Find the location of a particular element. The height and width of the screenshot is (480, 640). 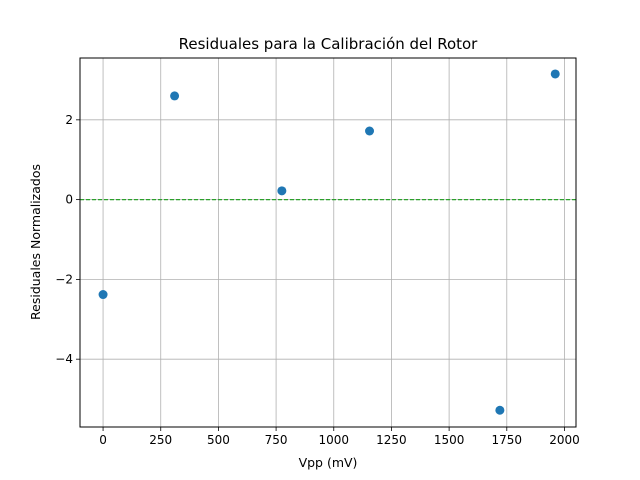

y-tick-label: 2 is located at coordinates (69, 120).